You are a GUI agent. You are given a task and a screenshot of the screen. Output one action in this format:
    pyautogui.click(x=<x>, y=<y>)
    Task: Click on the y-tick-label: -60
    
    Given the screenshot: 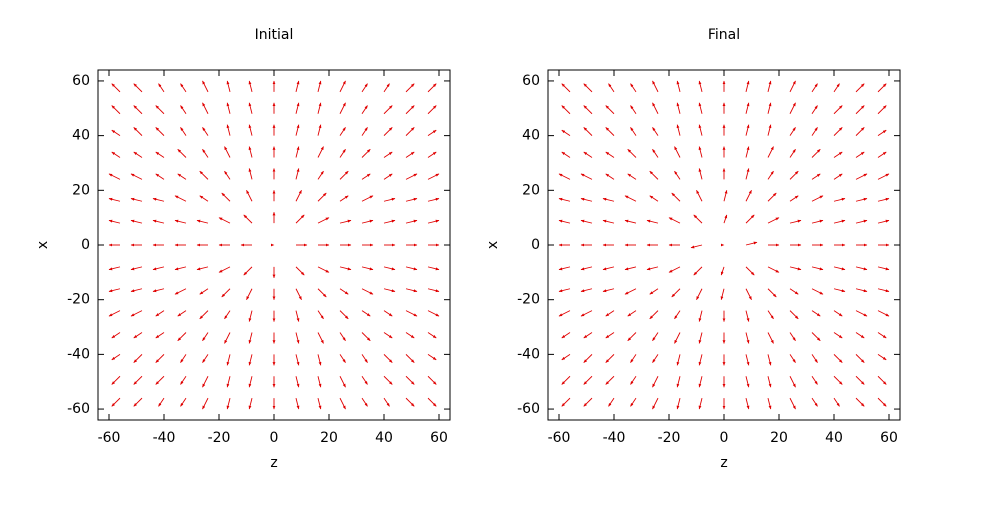 What is the action you would take?
    pyautogui.click(x=528, y=409)
    